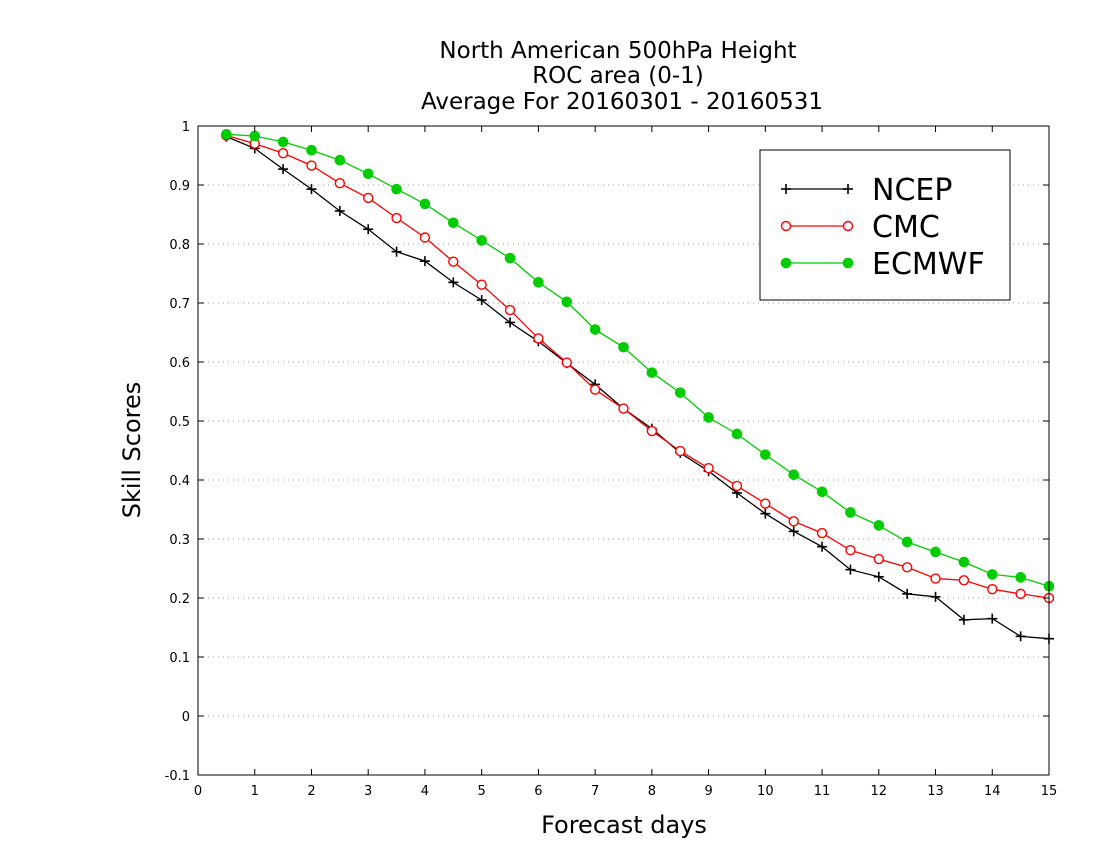 The height and width of the screenshot is (850, 1100). I want to click on x-tick-label: 2, so click(311, 791).